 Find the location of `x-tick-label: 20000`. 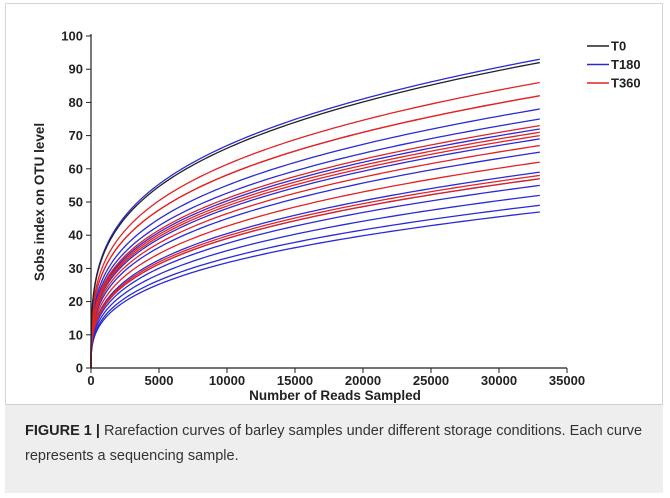

x-tick-label: 20000 is located at coordinates (363, 380).